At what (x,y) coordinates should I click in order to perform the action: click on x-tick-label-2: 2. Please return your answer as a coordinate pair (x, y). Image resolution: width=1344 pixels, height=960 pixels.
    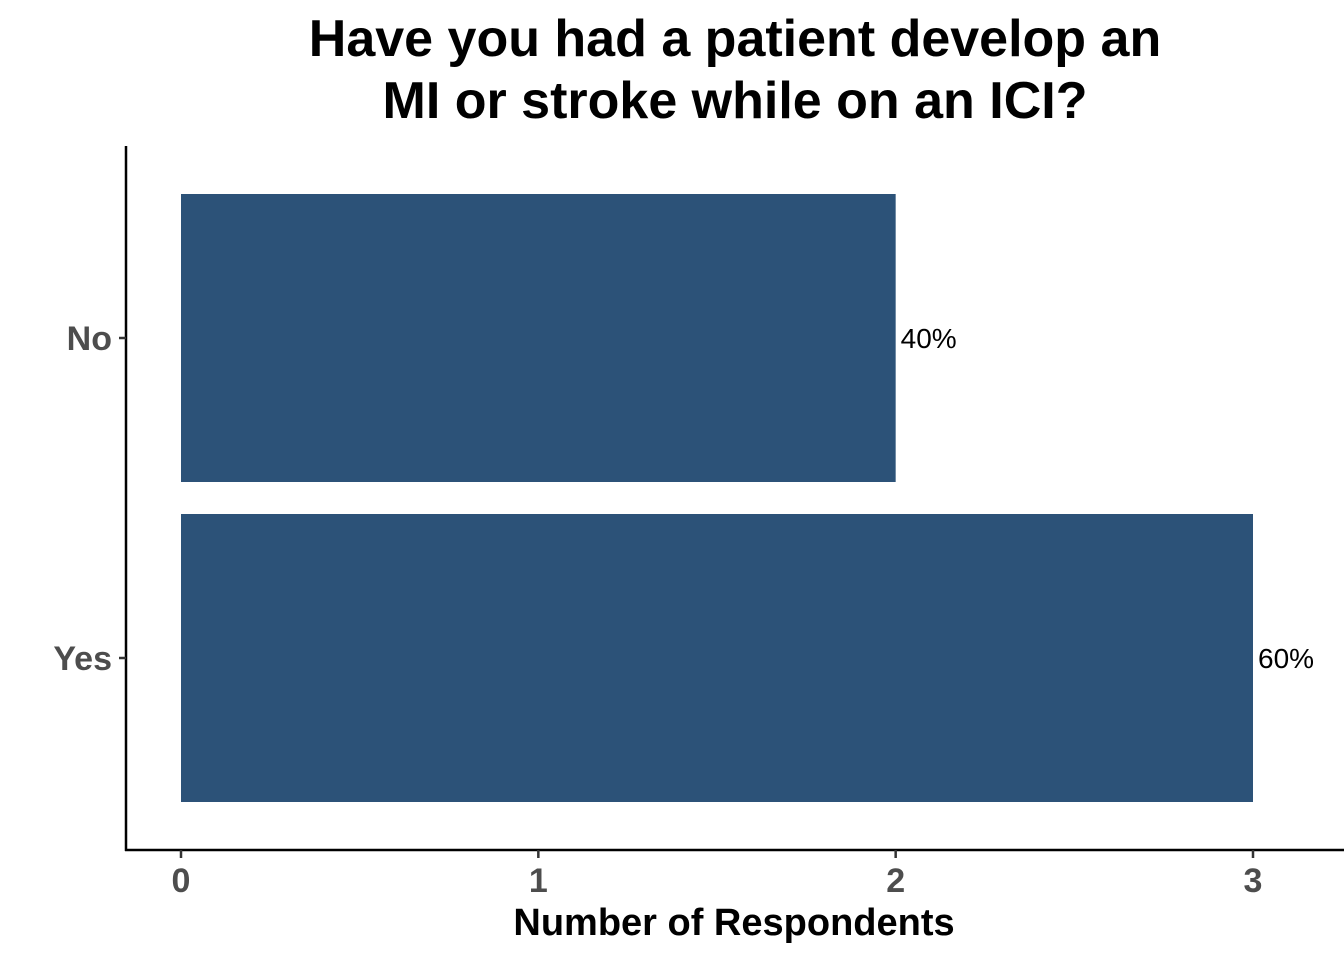
    Looking at the image, I should click on (895, 881).